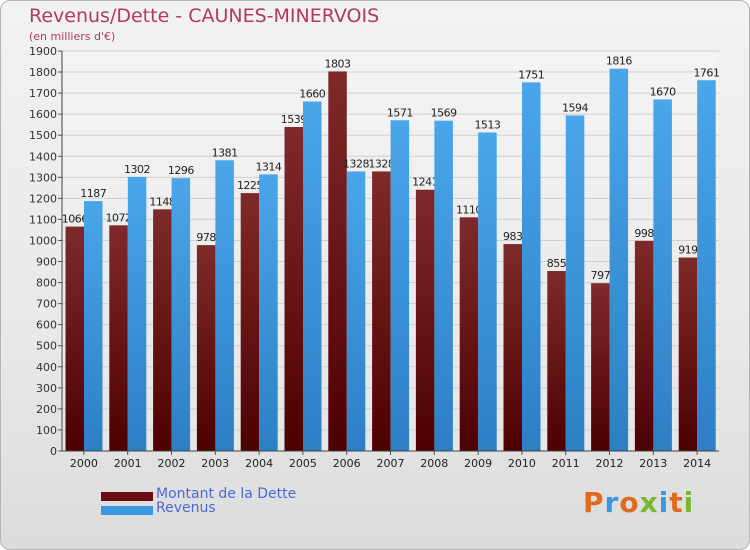 The width and height of the screenshot is (750, 550). Describe the element at coordinates (697, 463) in the screenshot. I see `x-tick-label: 2014` at that location.